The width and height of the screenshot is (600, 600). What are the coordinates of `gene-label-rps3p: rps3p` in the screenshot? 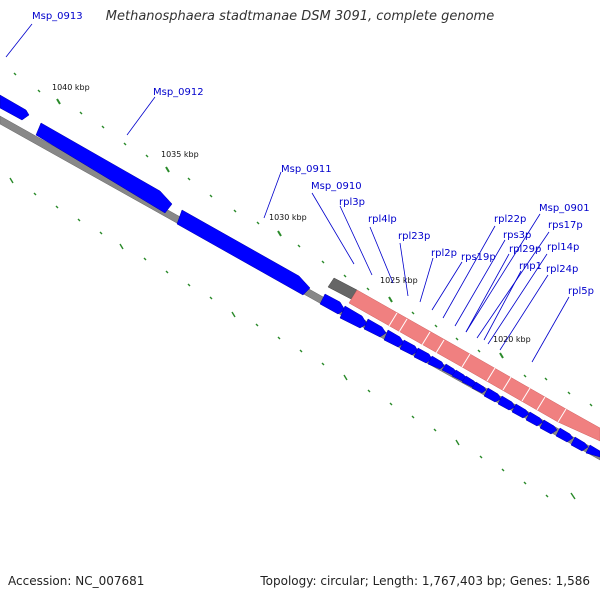 It's located at (517, 235).